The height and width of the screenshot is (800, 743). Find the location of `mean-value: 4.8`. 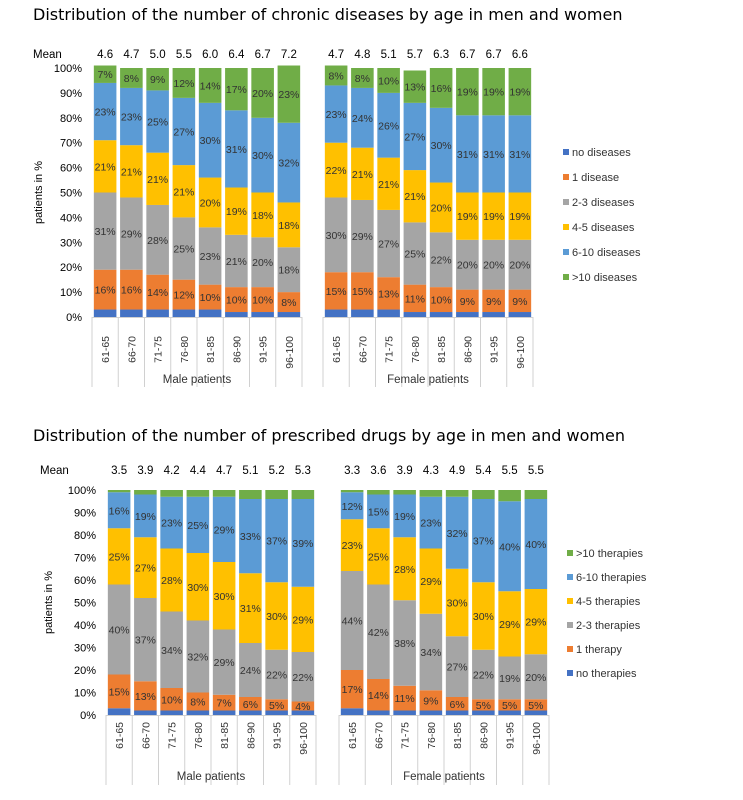

mean-value: 4.8 is located at coordinates (362, 55).